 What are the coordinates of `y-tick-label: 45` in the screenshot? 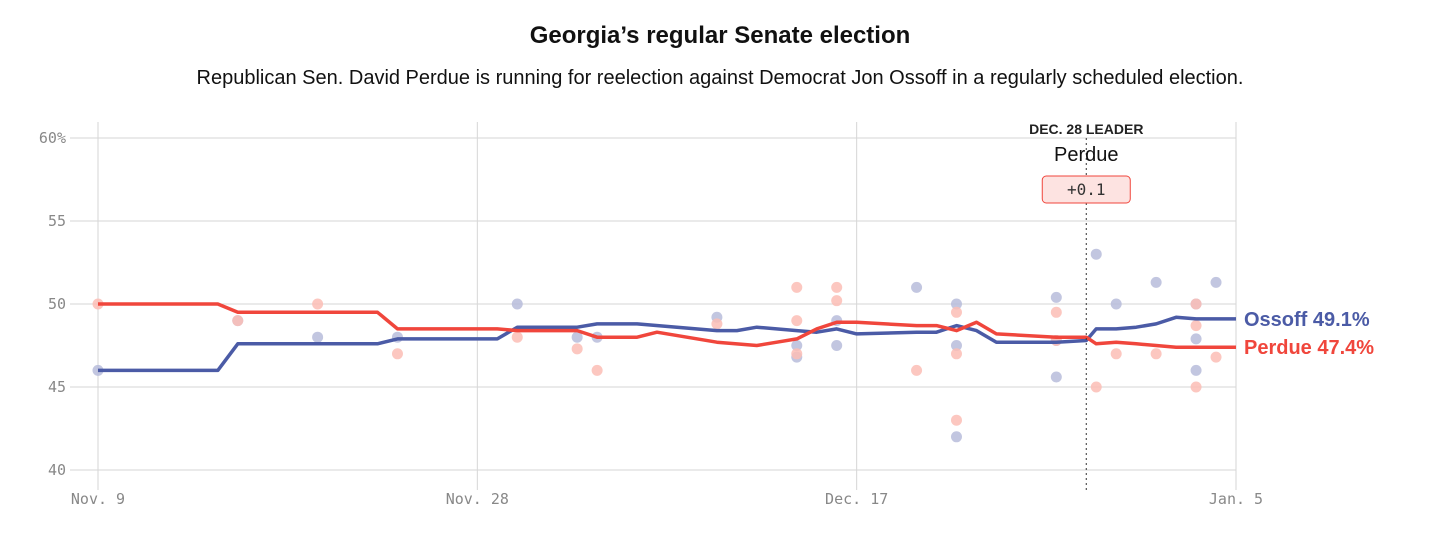 It's located at (57, 387).